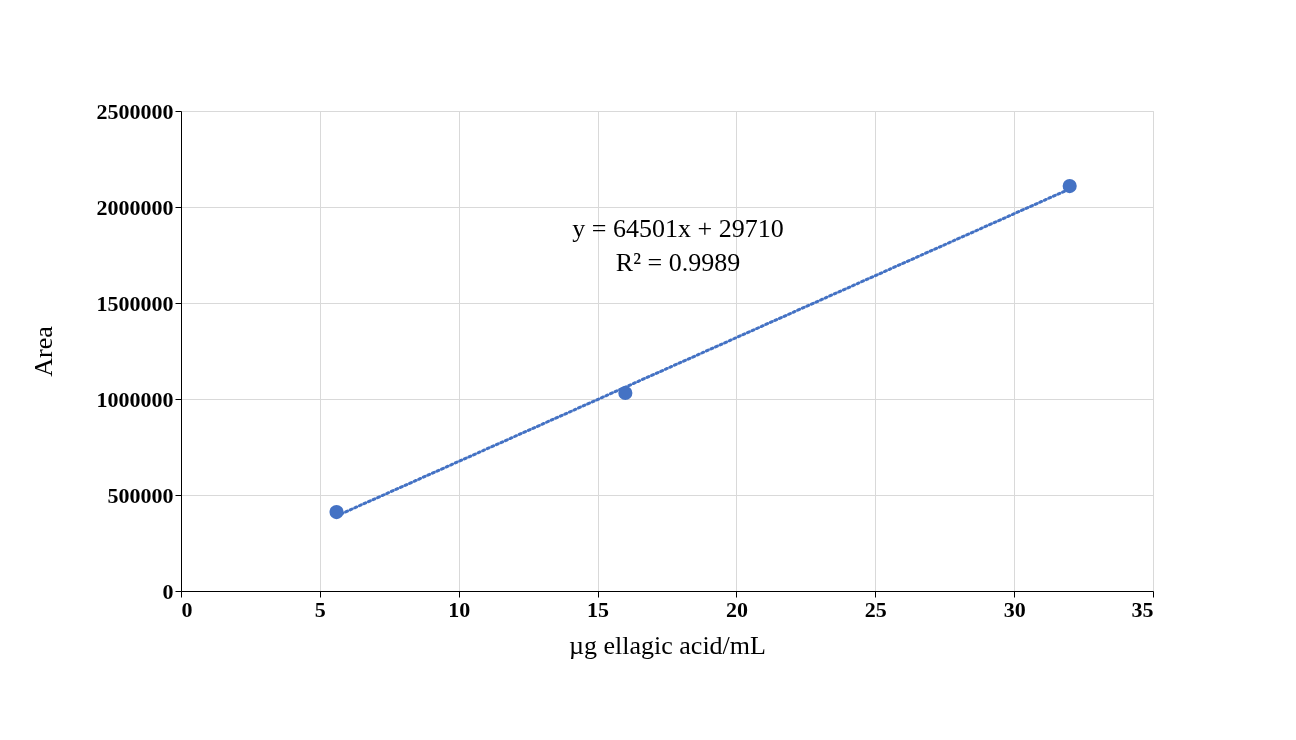 The height and width of the screenshot is (740, 1296). I want to click on x-tick-label: 30, so click(1014, 609).